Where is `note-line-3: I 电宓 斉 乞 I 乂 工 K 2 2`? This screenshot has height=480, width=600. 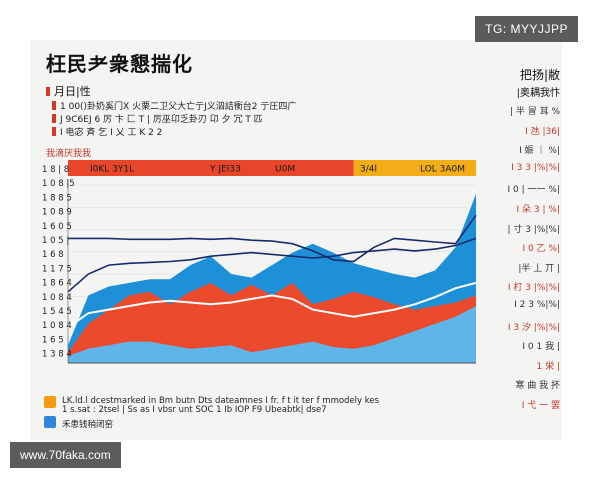 note-line-3: I 电宓 斉 乞 I 乂 工 K 2 2 is located at coordinates (107, 131).